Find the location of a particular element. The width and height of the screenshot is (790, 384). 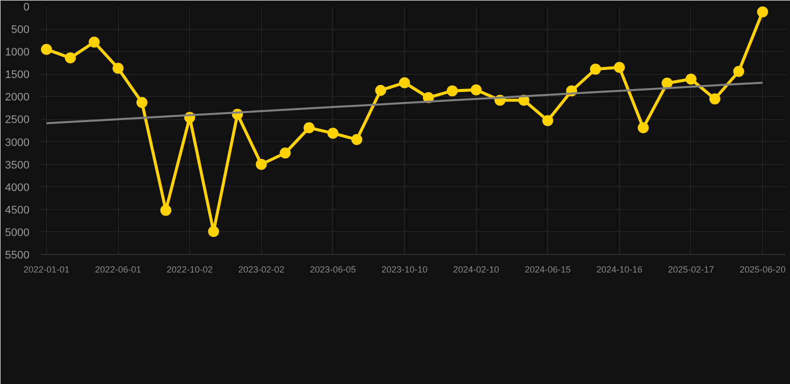

y-tick-label: 500 is located at coordinates (20, 30).